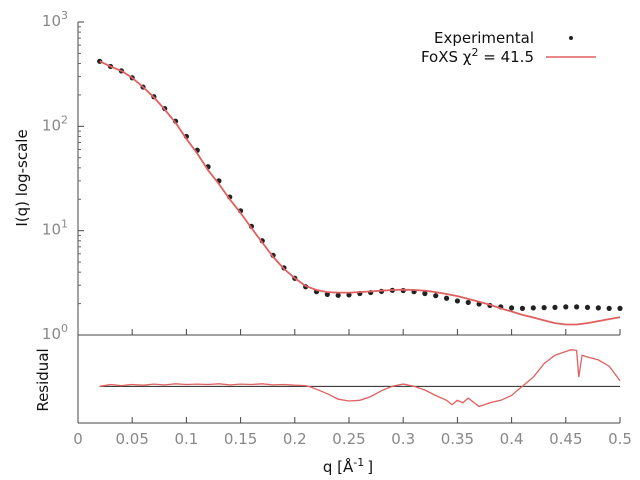 This screenshot has height=480, width=640. What do you see at coordinates (64, 328) in the screenshot?
I see `y-tick-exp: 0` at bounding box center [64, 328].